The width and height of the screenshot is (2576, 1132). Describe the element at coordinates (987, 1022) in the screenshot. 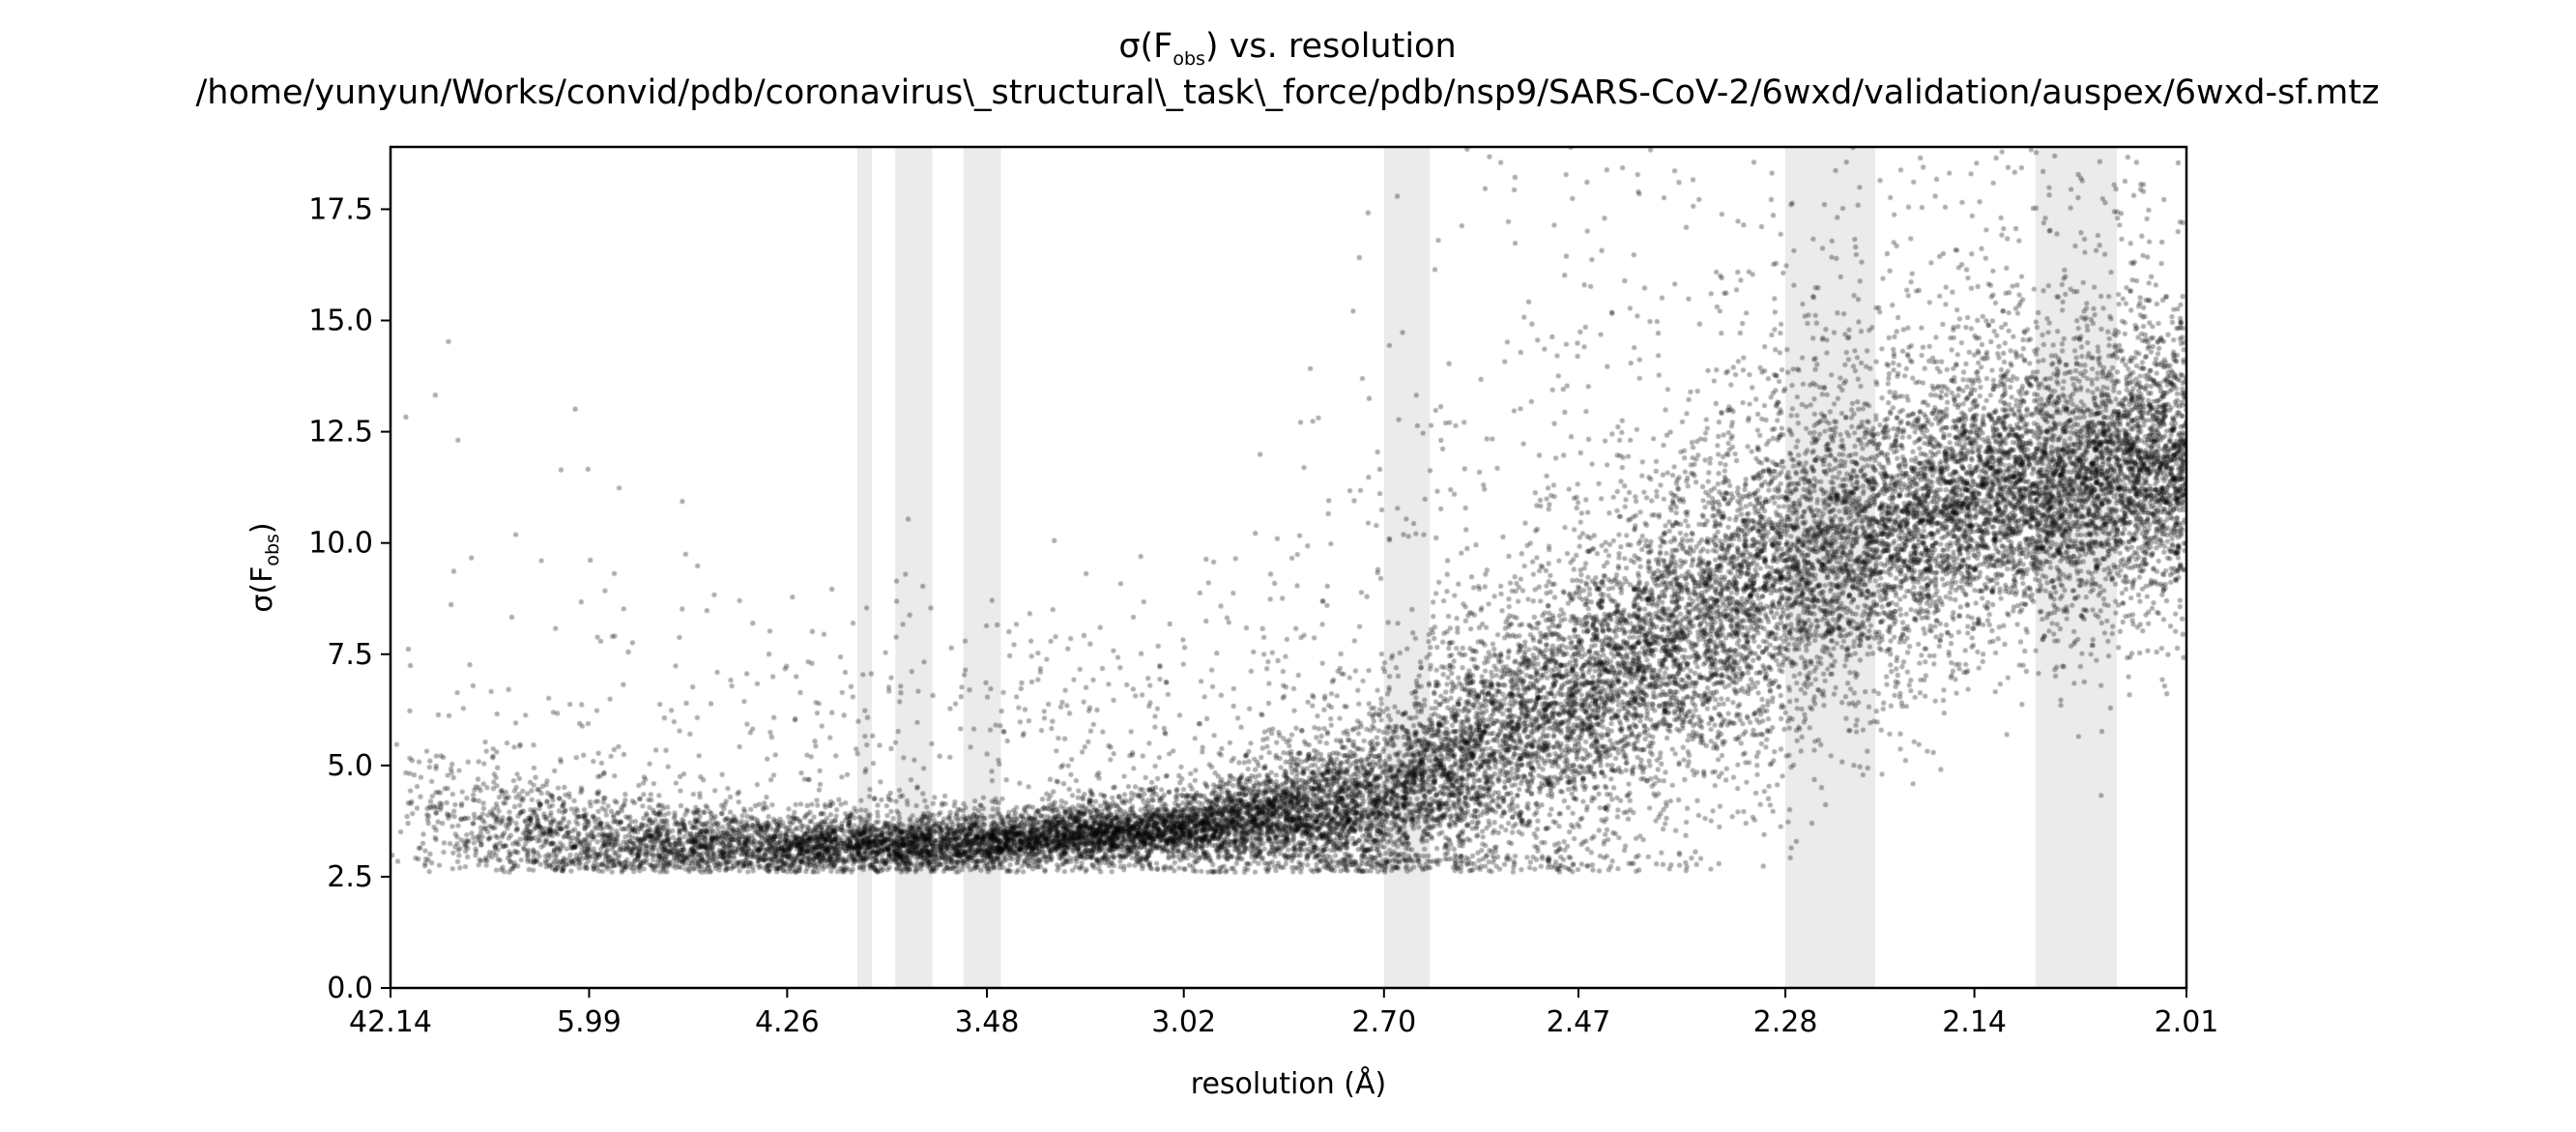

I see `x-tick-label: 3.48` at that location.